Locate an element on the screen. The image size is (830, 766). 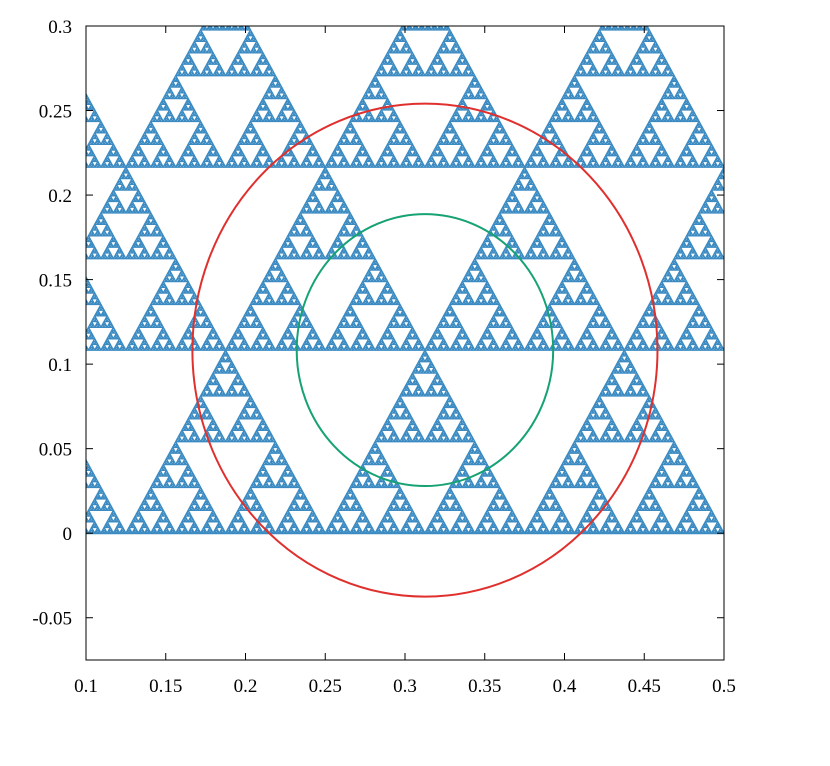
y-tick-label: 0.25 is located at coordinates (55, 112).